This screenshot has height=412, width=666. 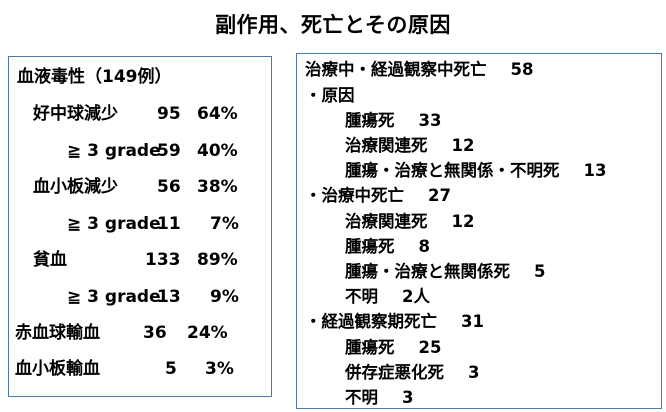 What do you see at coordinates (379, 398) in the screenshot?
I see `cause-line: 不明 3` at bounding box center [379, 398].